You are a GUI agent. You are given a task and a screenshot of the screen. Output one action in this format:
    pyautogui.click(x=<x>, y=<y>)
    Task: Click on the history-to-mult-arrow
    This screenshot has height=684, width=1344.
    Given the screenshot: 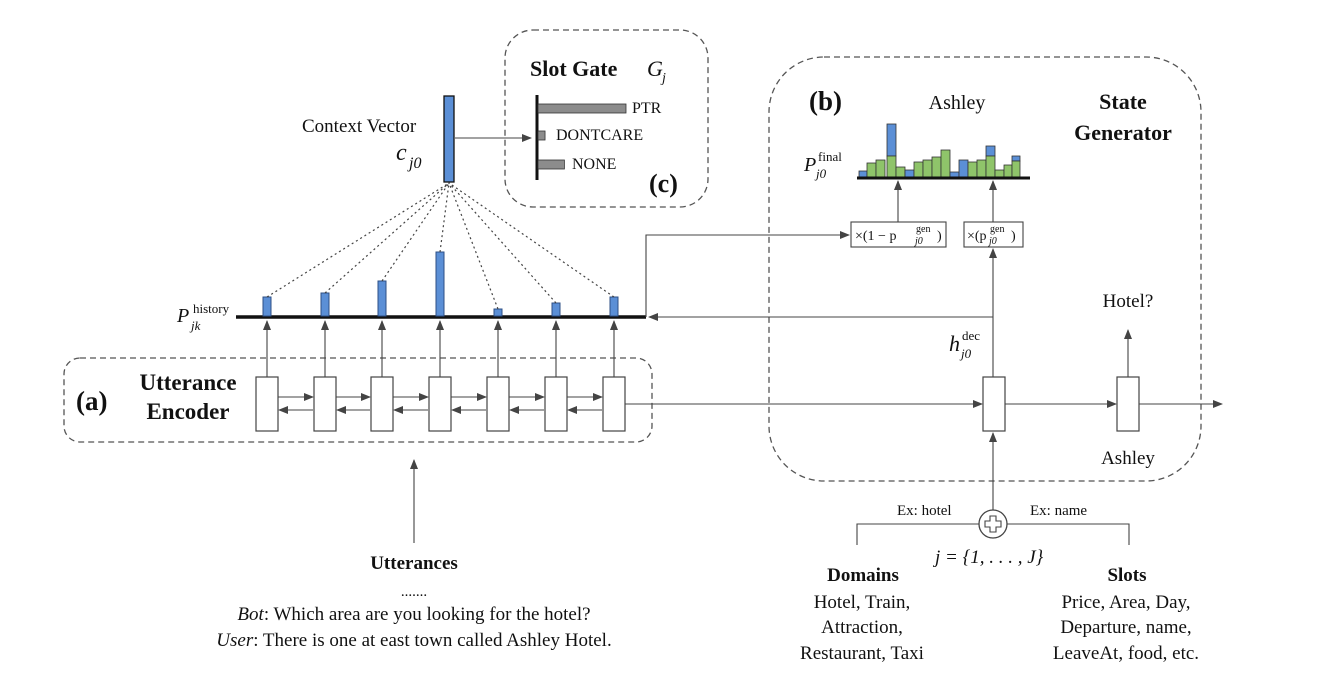 What is the action you would take?
    pyautogui.click(x=747, y=274)
    